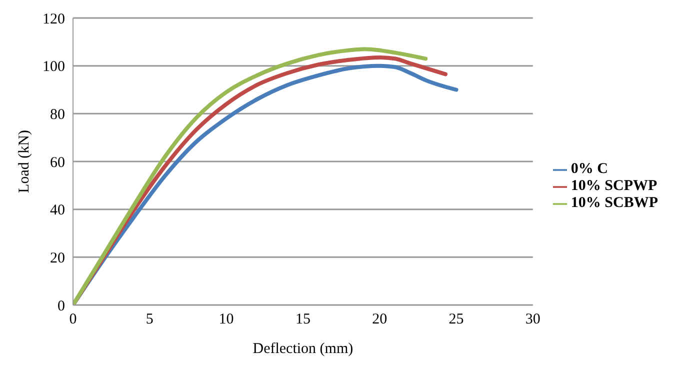  Describe the element at coordinates (61, 306) in the screenshot. I see `y-tick-label: 0` at that location.